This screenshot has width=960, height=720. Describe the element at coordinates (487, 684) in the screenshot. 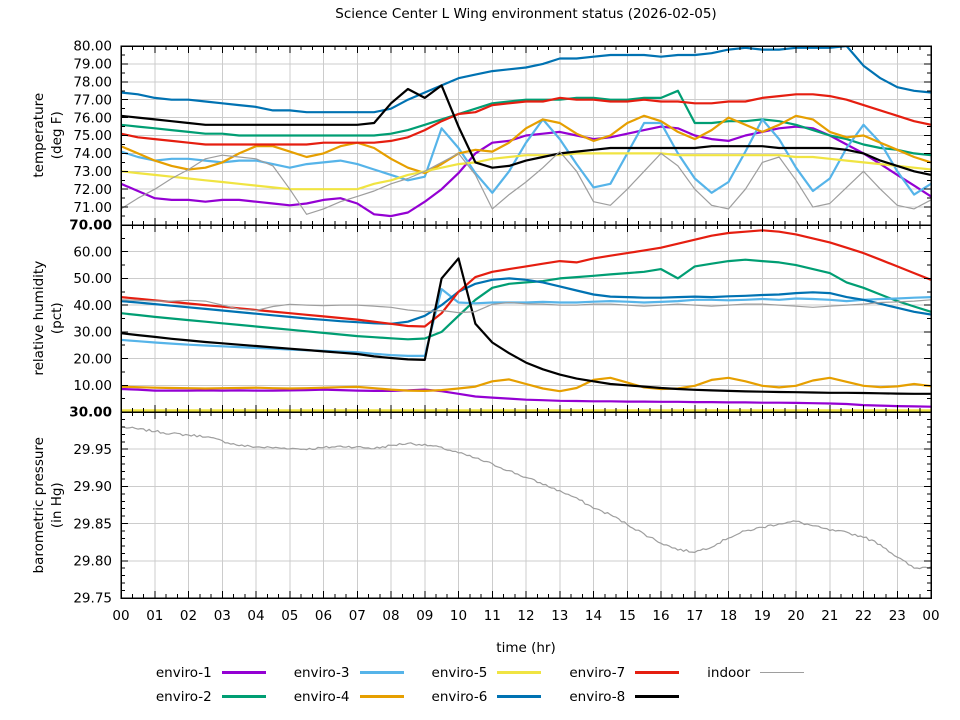

I see `legend-column: enviro-5 enviro-6` at that location.